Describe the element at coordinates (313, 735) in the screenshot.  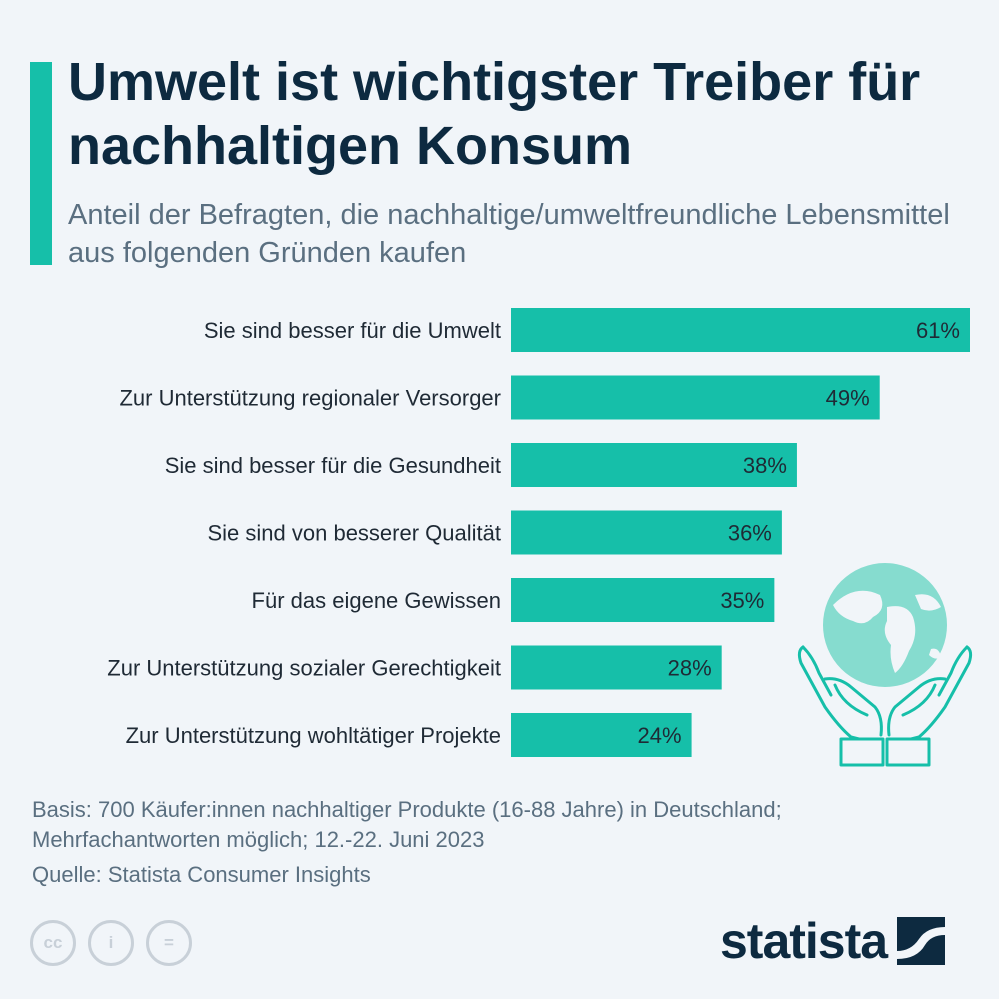
I see `category-label: Zur Unterstützung wohltätiger Projekte` at that location.